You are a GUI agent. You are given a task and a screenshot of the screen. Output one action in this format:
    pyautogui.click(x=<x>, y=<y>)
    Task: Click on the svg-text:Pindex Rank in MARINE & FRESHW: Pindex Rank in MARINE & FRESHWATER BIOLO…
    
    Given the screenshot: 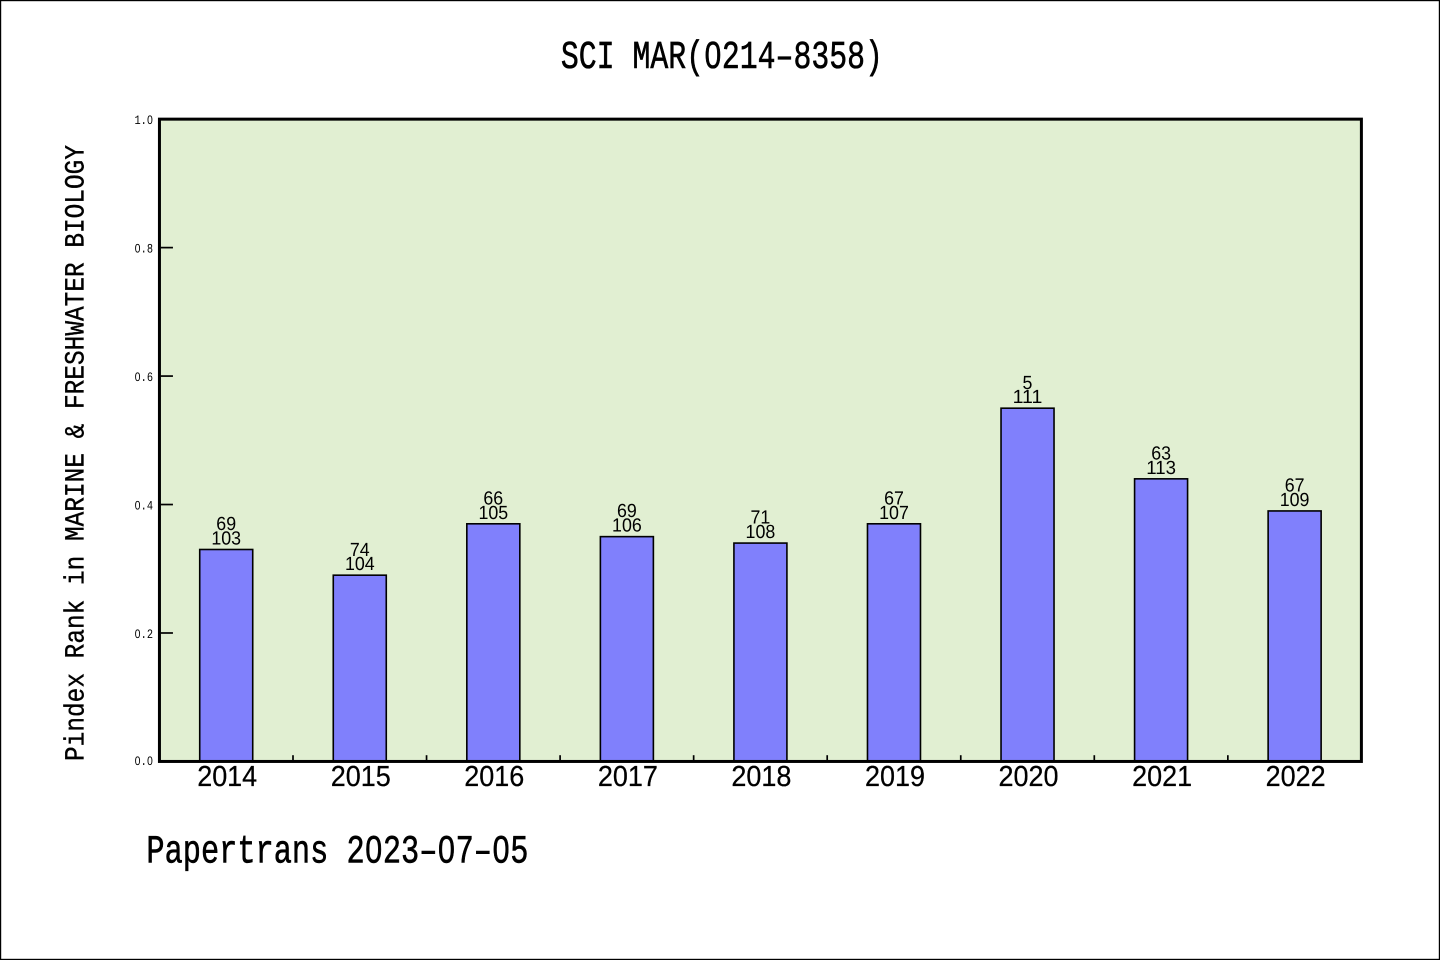 What is the action you would take?
    pyautogui.click(x=77, y=453)
    